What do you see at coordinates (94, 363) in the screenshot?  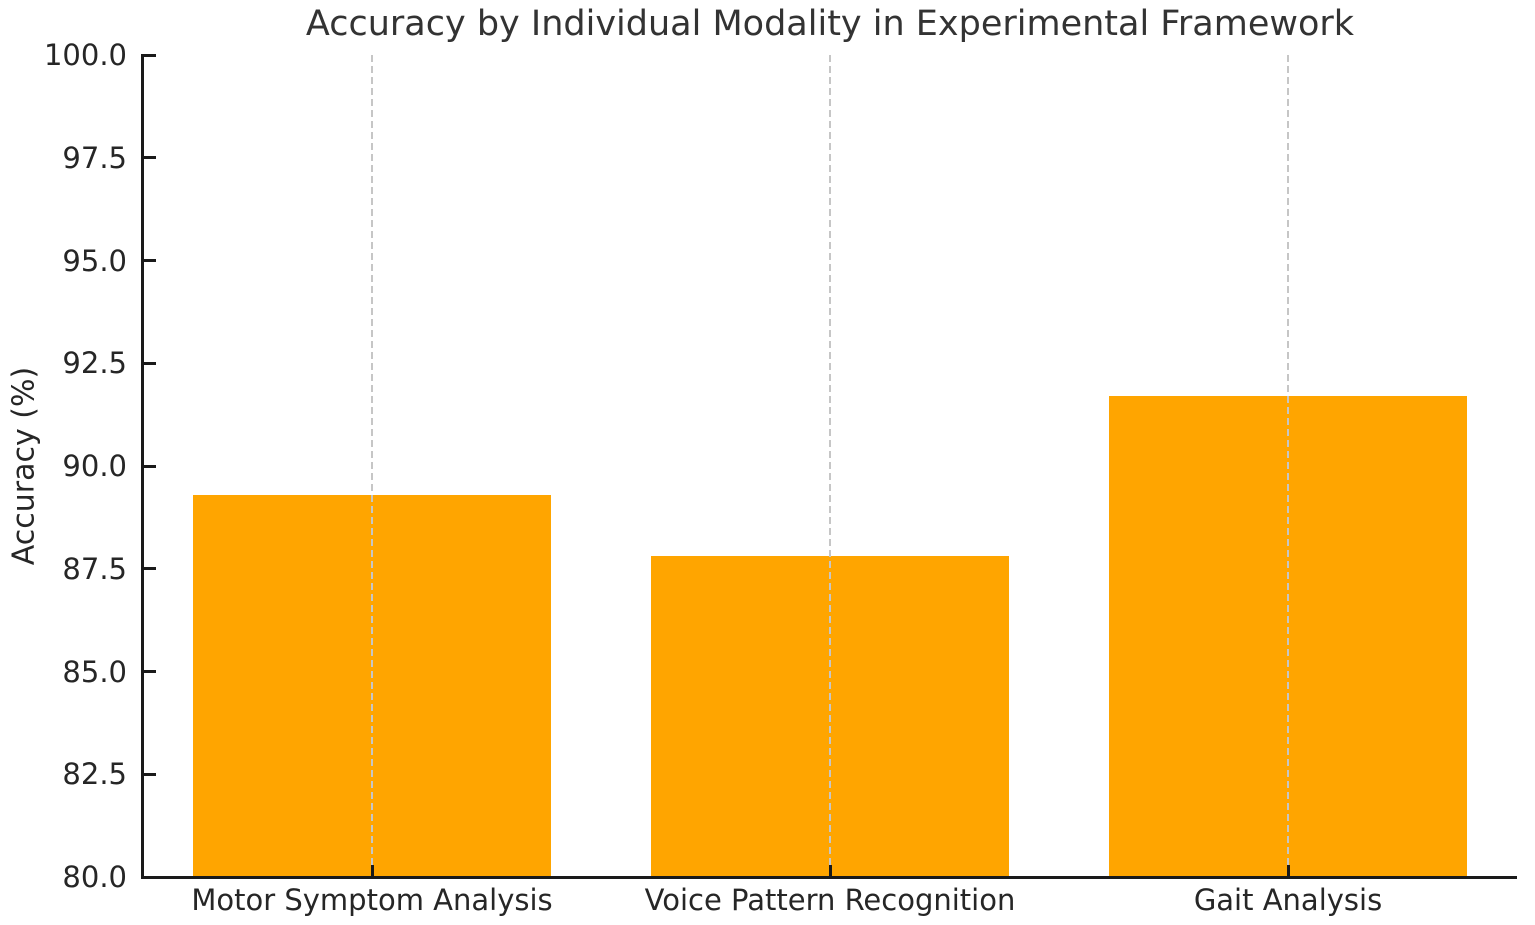 I see `y-tick-label: 92.5` at bounding box center [94, 363].